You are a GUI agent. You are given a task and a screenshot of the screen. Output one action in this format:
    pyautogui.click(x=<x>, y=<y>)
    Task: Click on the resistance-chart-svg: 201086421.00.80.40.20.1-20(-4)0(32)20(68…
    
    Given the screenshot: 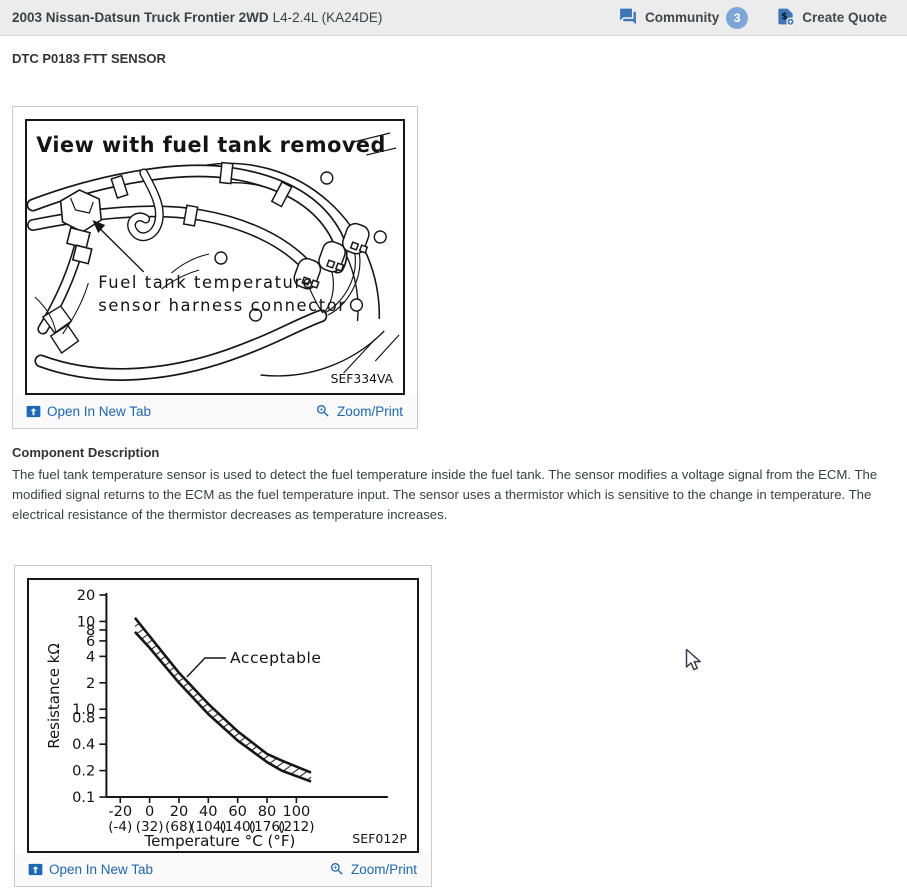 What is the action you would take?
    pyautogui.click(x=226, y=719)
    